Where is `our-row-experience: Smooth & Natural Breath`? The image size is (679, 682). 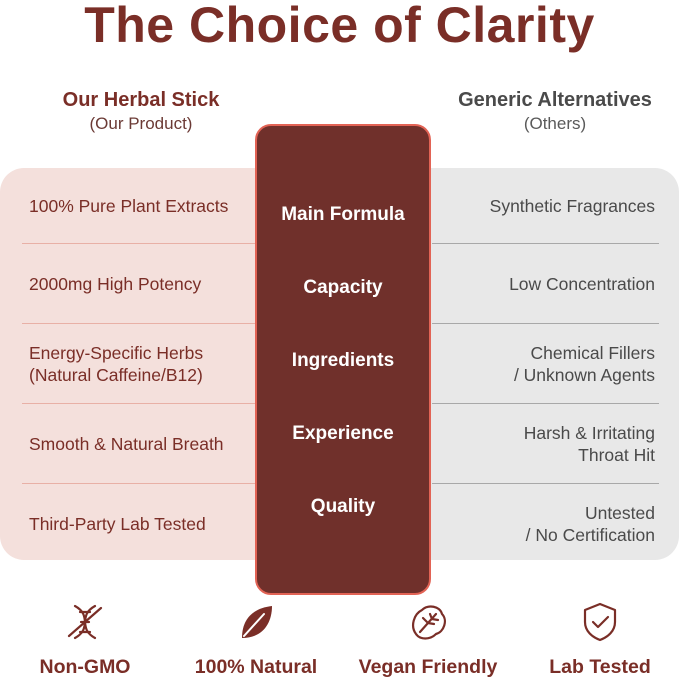
our-row-experience: Smooth & Natural Breath is located at coordinates (141, 444).